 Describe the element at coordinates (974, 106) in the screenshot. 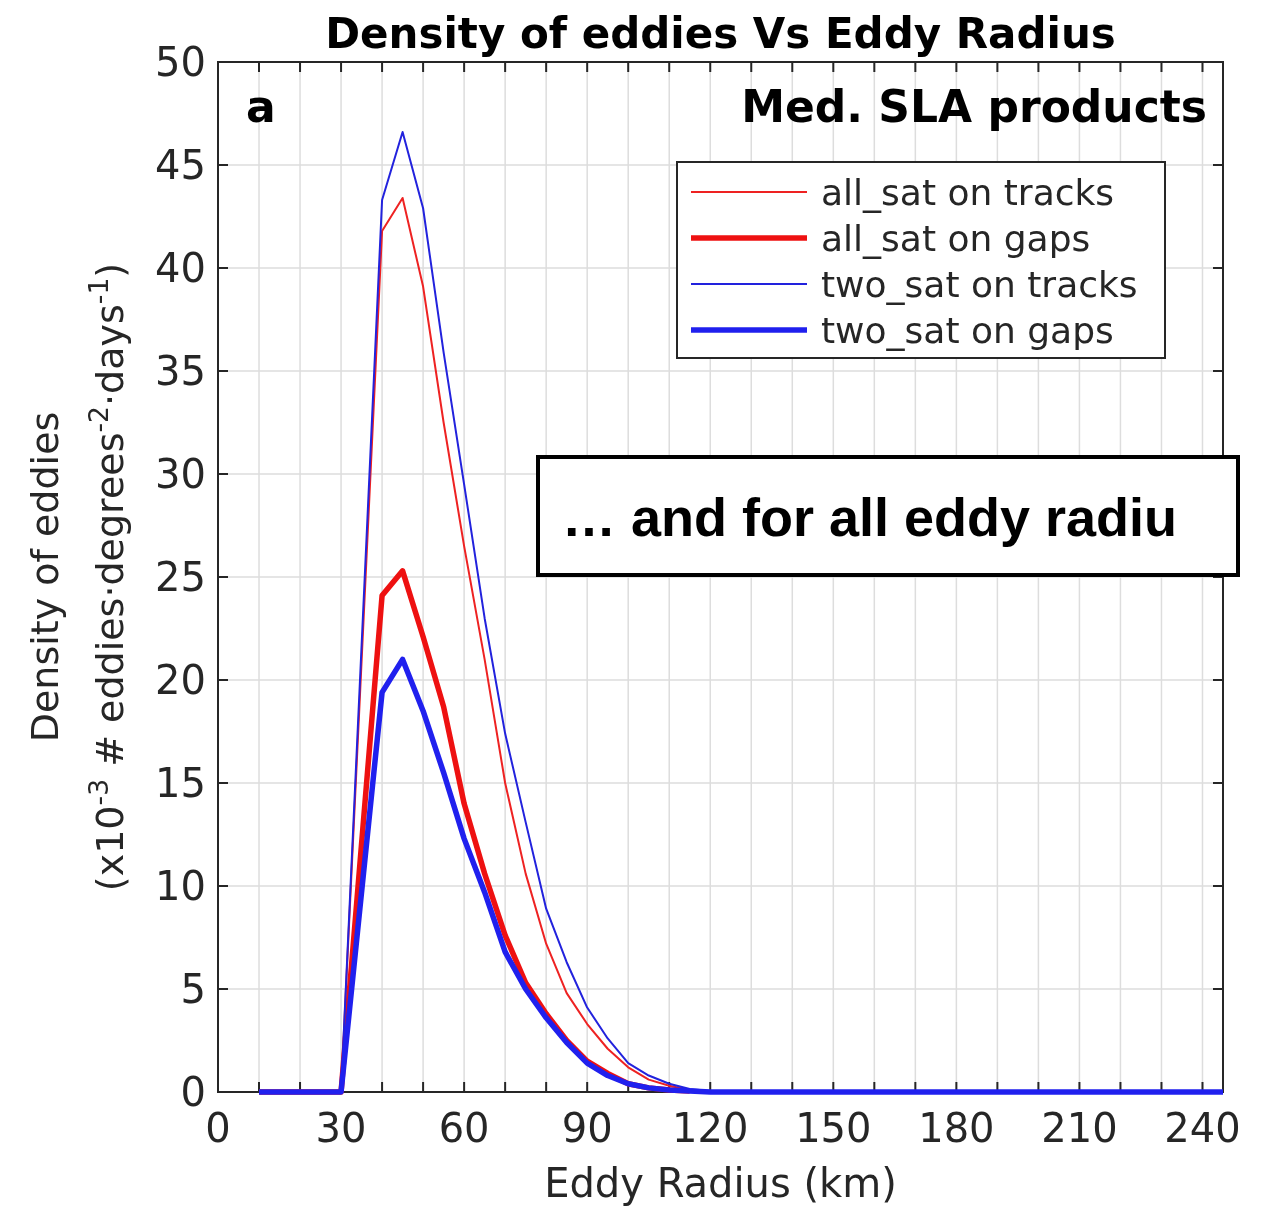

I see `annotation: Med. SLA products` at that location.